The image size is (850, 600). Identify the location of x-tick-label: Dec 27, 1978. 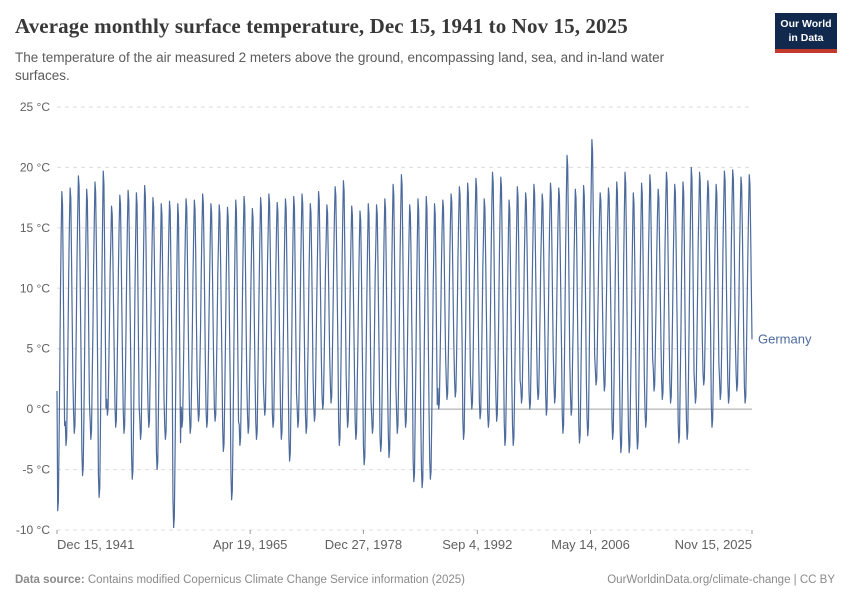
(363, 544).